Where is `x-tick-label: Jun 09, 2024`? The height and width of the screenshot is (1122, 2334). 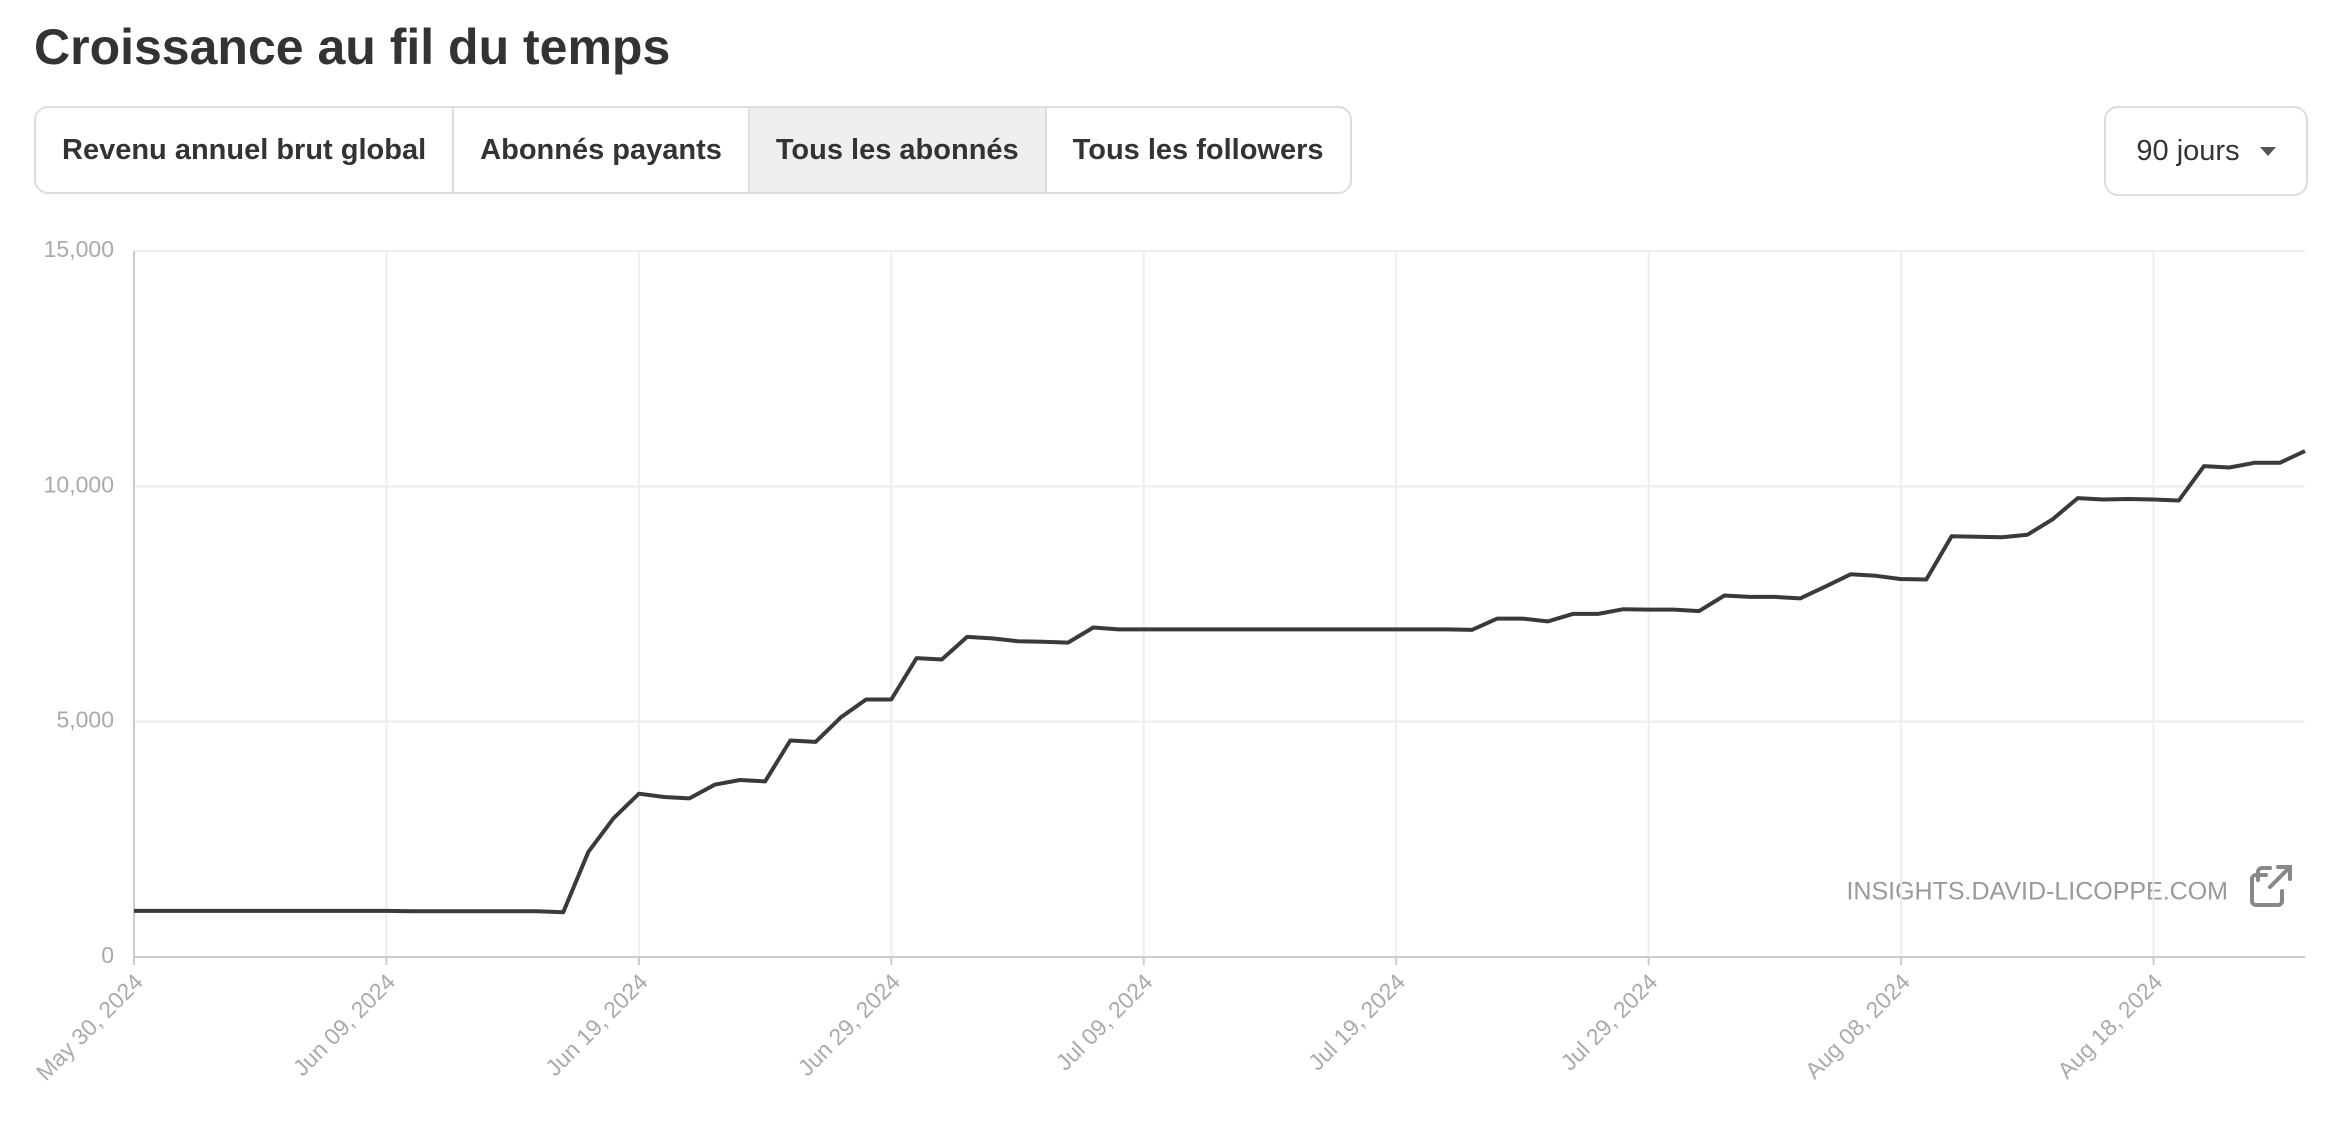
x-tick-label: Jun 09, 2024 is located at coordinates (344, 1024).